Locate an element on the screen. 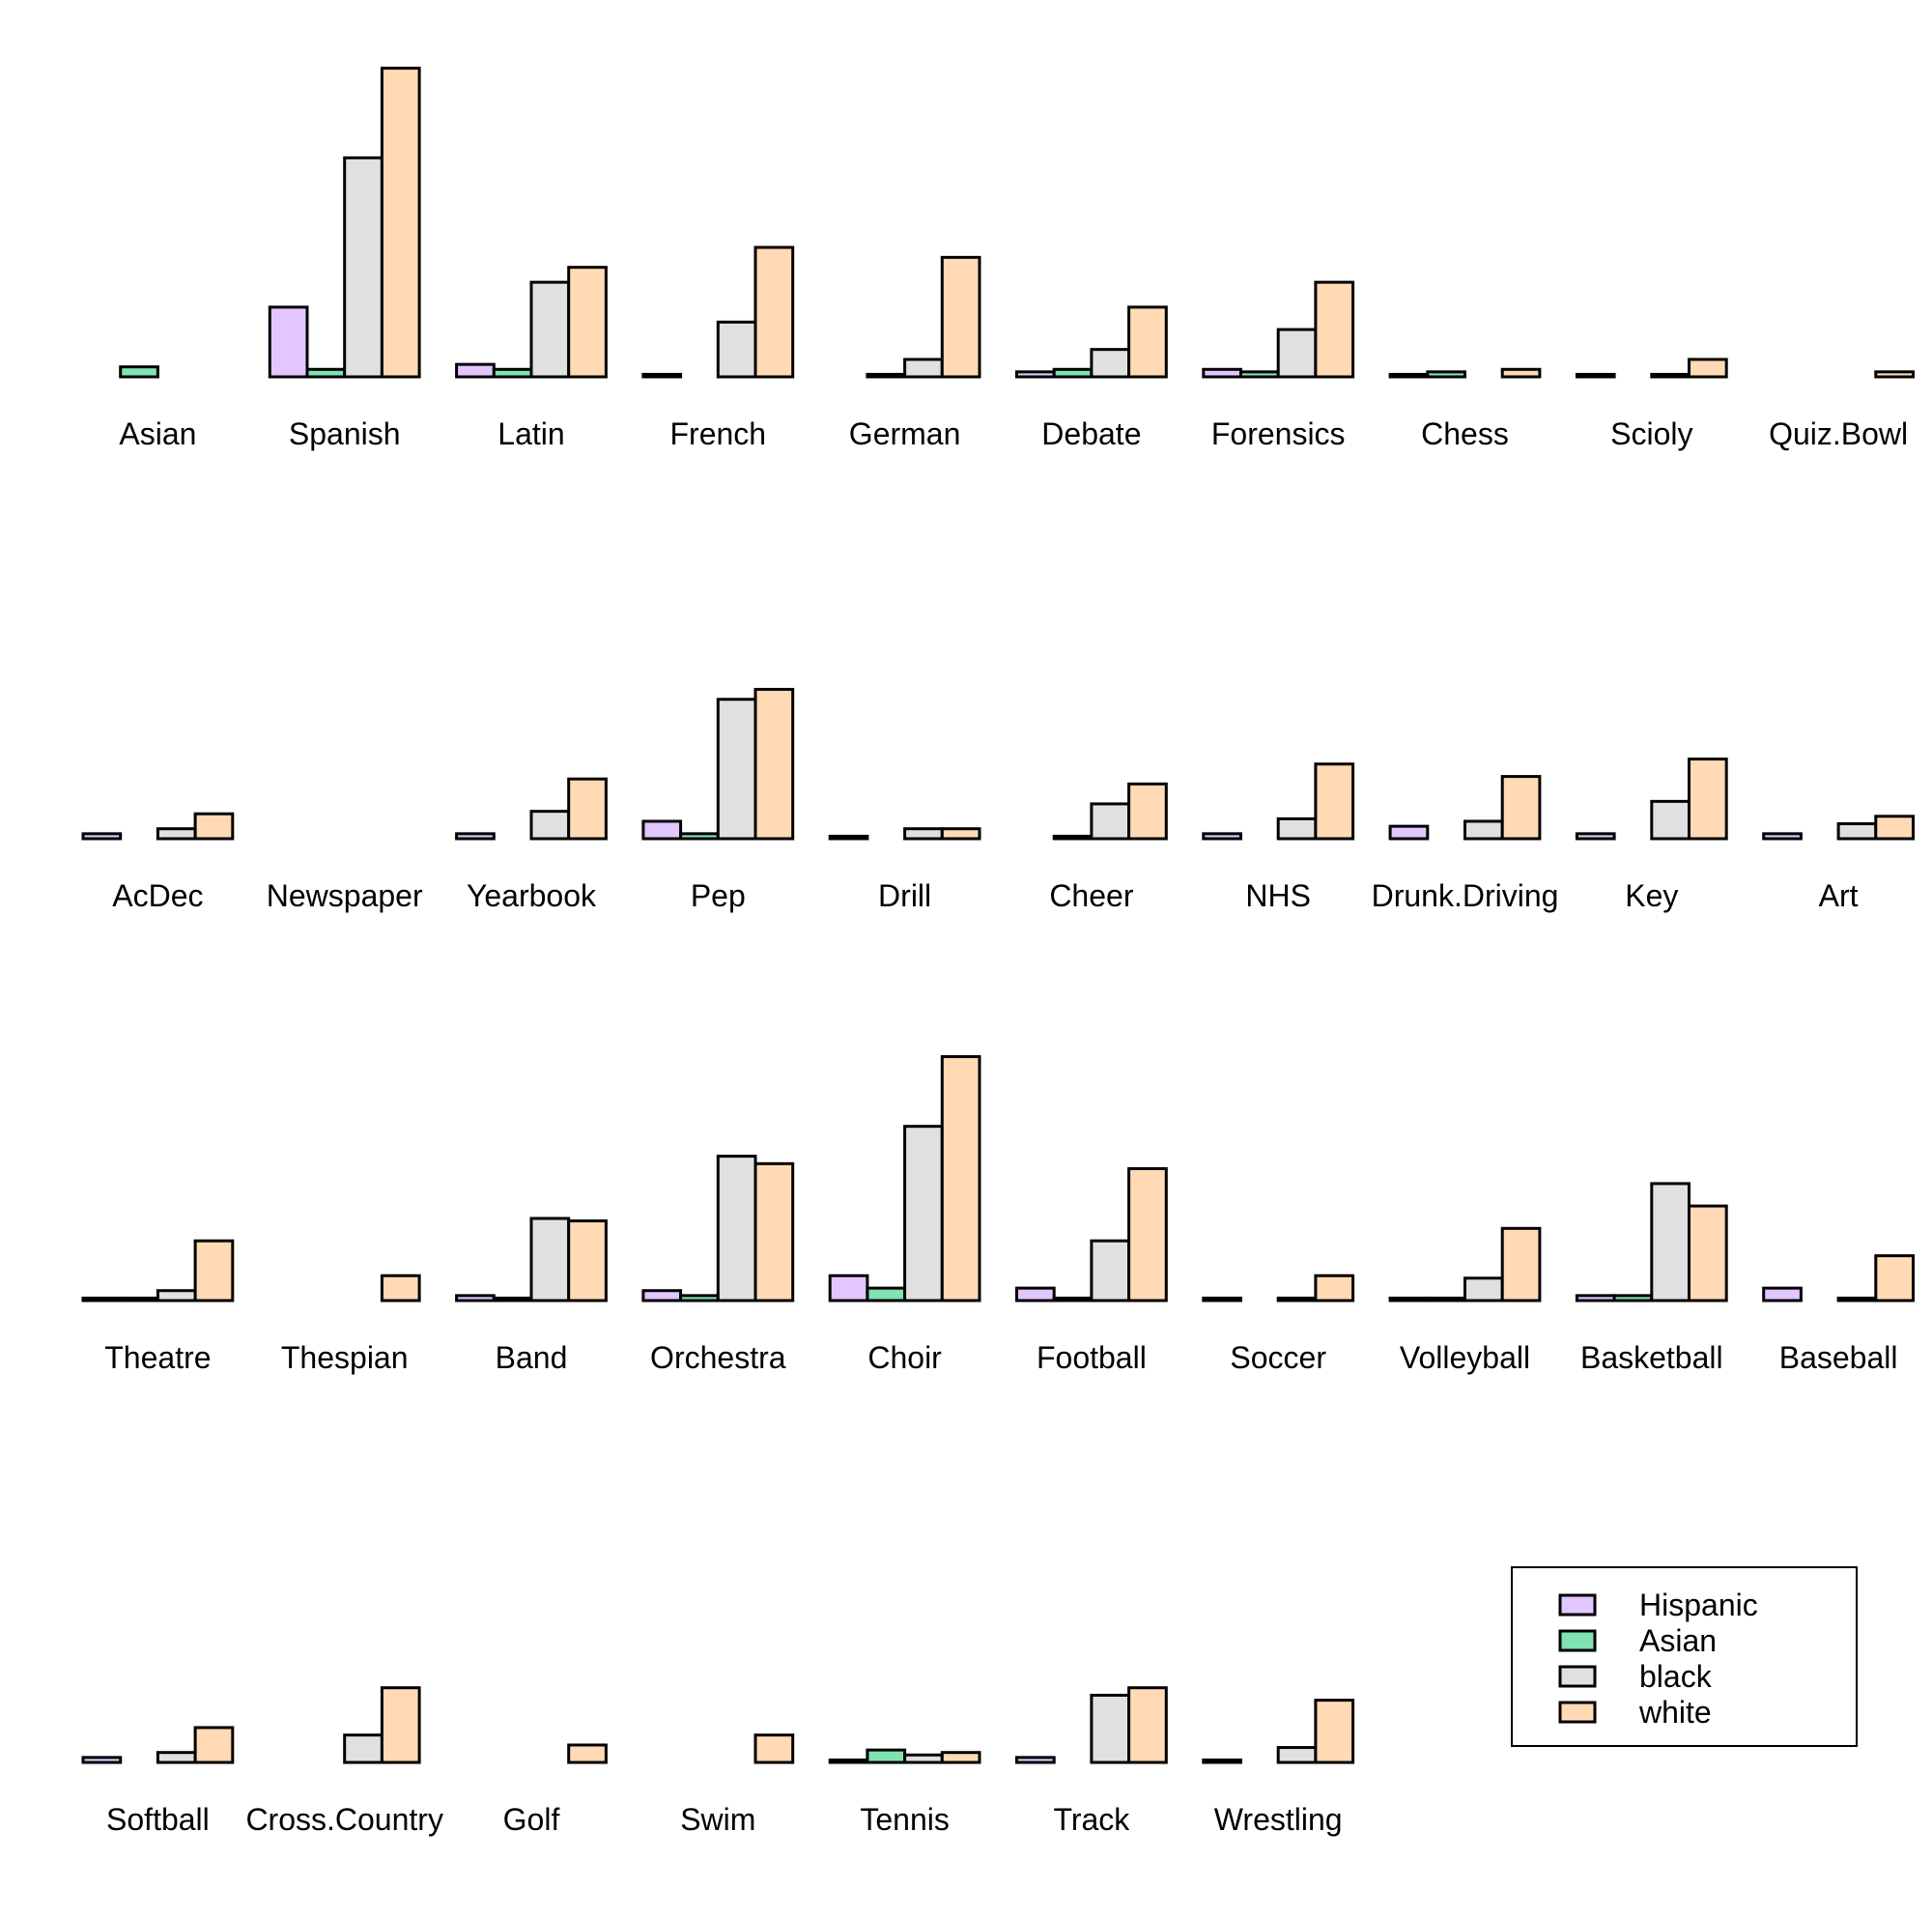 Image resolution: width=1932 pixels, height=1918 pixels. panel-art: Art is located at coordinates (1839, 864).